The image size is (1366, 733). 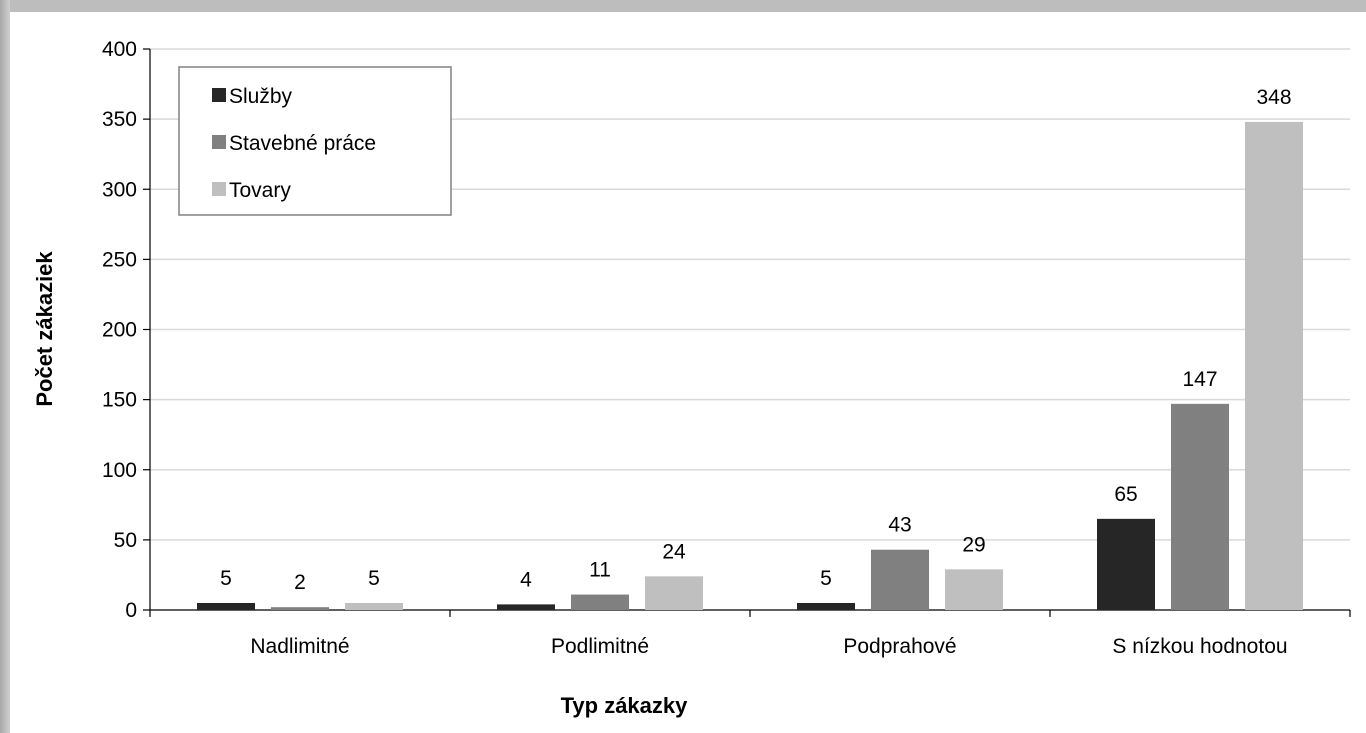 I want to click on legend-label: Služby, so click(x=261, y=96).